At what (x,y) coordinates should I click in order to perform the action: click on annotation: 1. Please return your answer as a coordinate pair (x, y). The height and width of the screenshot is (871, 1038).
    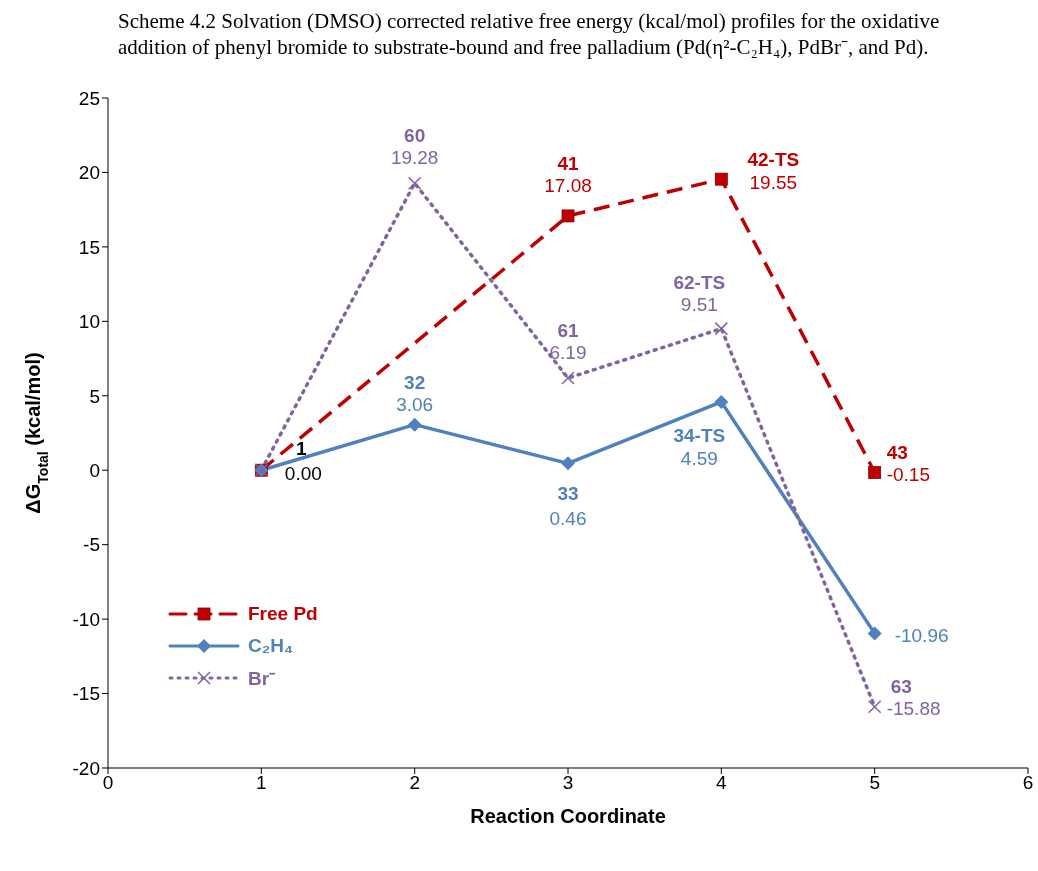
    Looking at the image, I should click on (302, 448).